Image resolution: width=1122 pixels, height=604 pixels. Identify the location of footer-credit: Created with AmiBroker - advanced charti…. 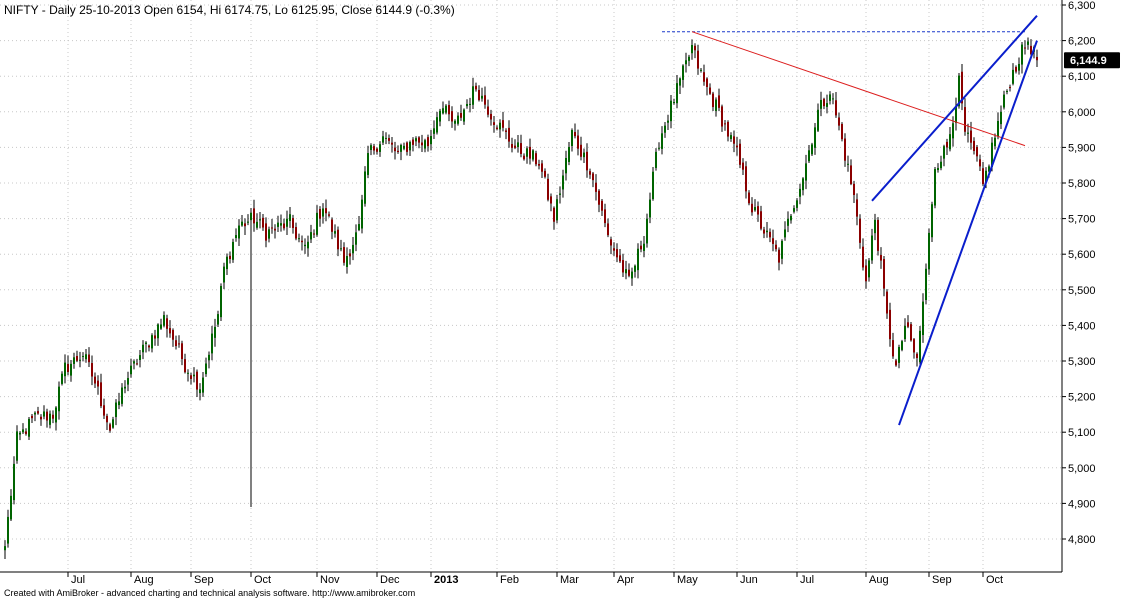
(209, 593).